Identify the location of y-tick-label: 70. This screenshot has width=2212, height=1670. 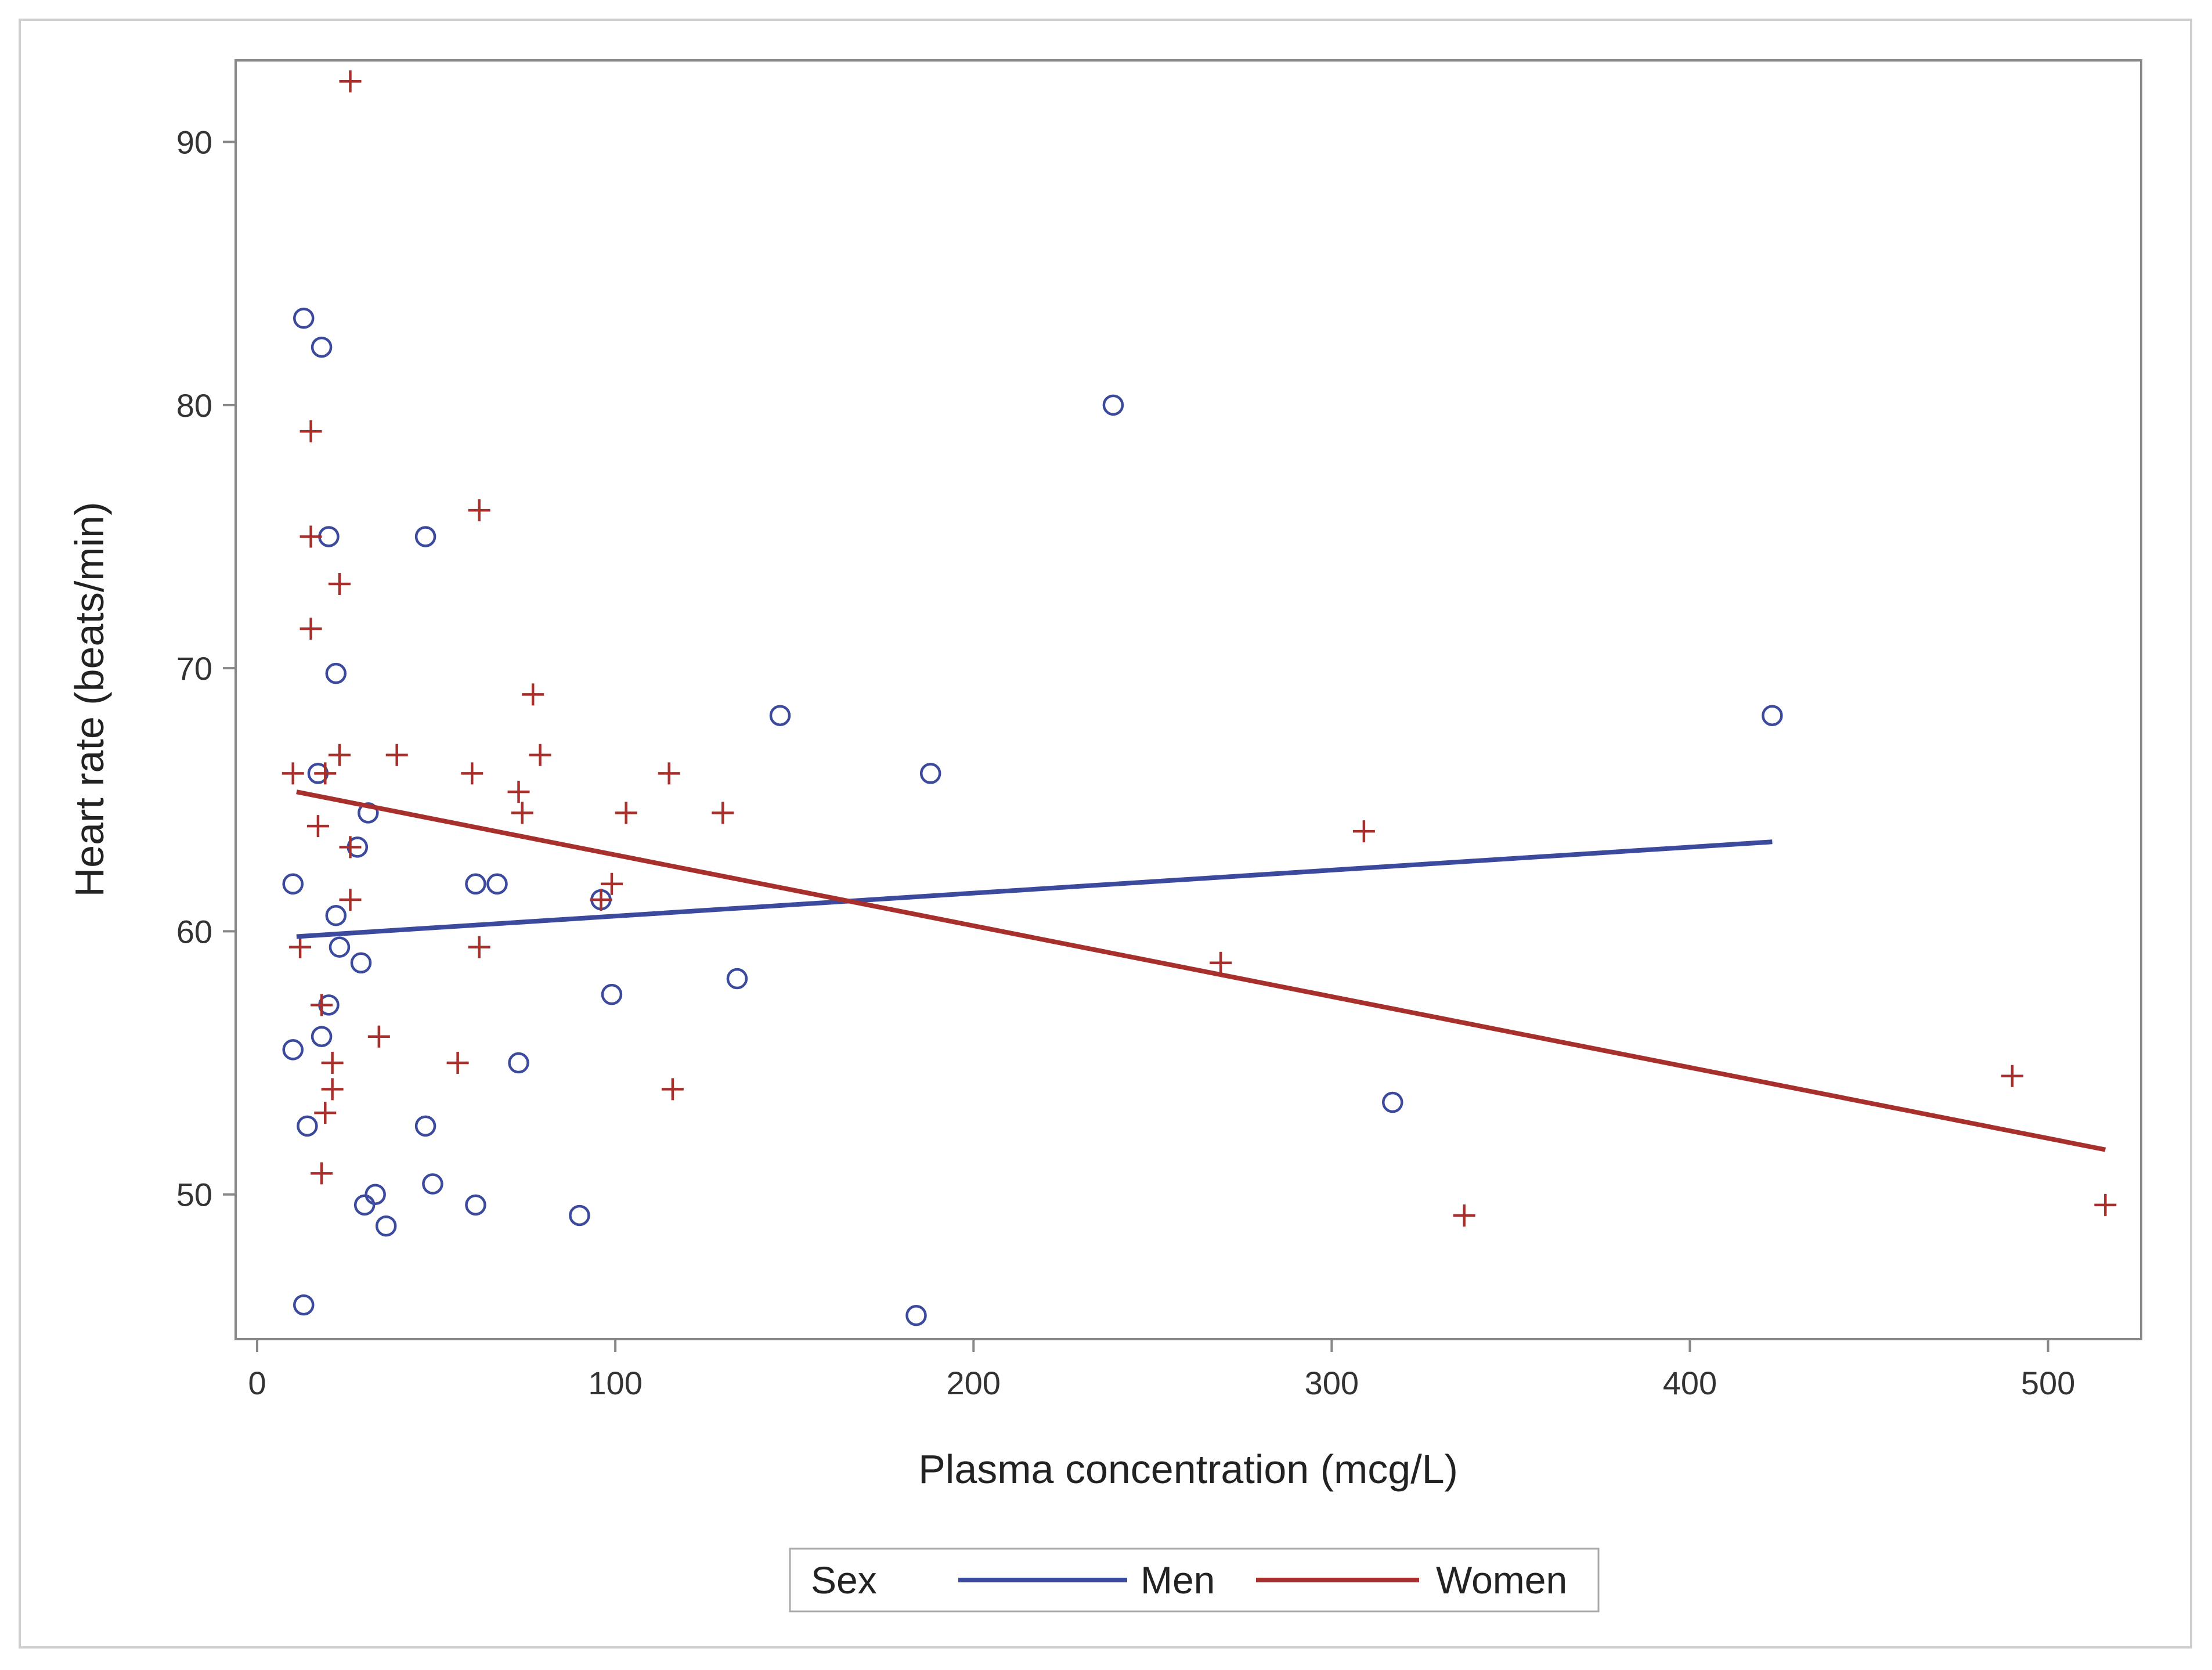
(194, 668).